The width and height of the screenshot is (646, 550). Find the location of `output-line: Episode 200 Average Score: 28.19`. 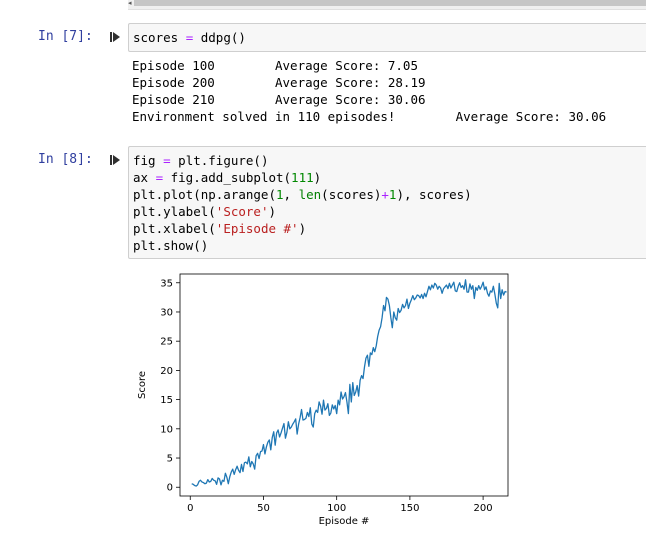

output-line: Episode 200 Average Score: 28.19 is located at coordinates (279, 82).